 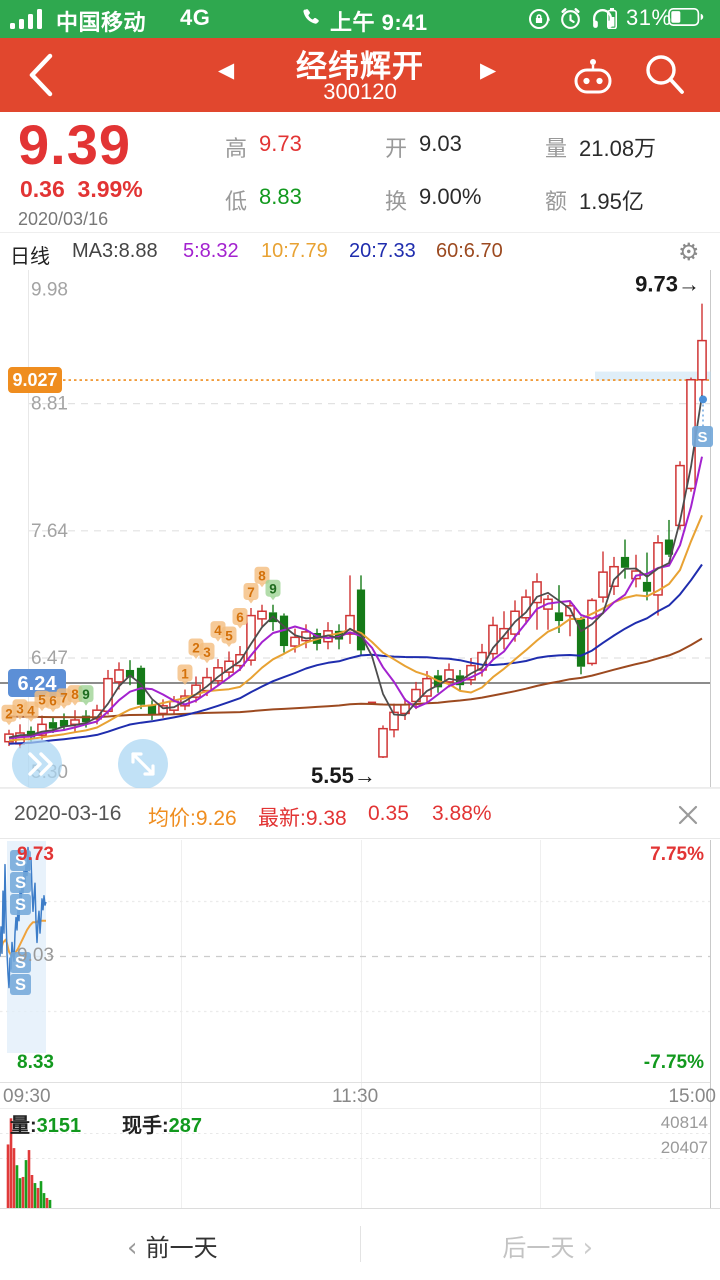 What do you see at coordinates (211, 251) in the screenshot?
I see `ma5-legend: 5:8.32` at bounding box center [211, 251].